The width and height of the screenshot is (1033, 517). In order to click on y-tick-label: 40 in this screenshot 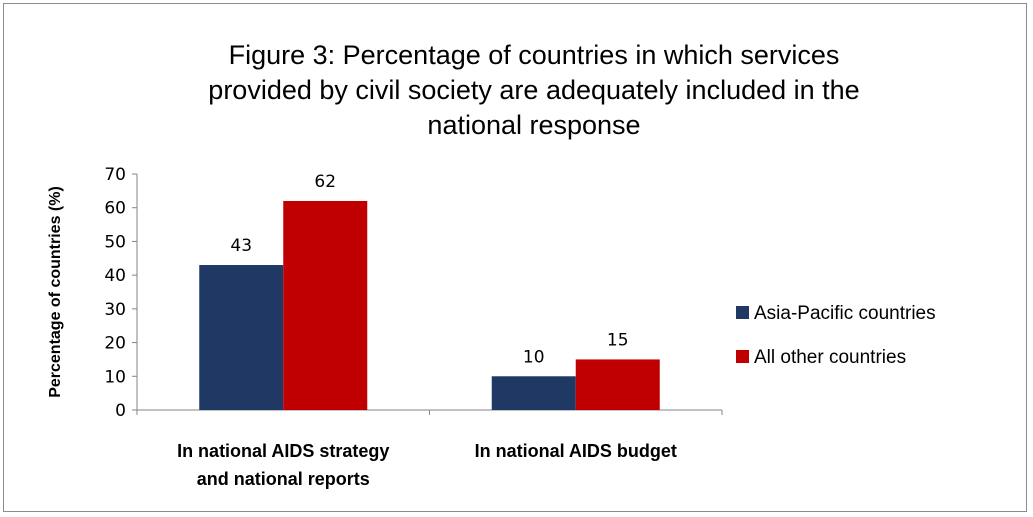, I will do `click(115, 276)`.